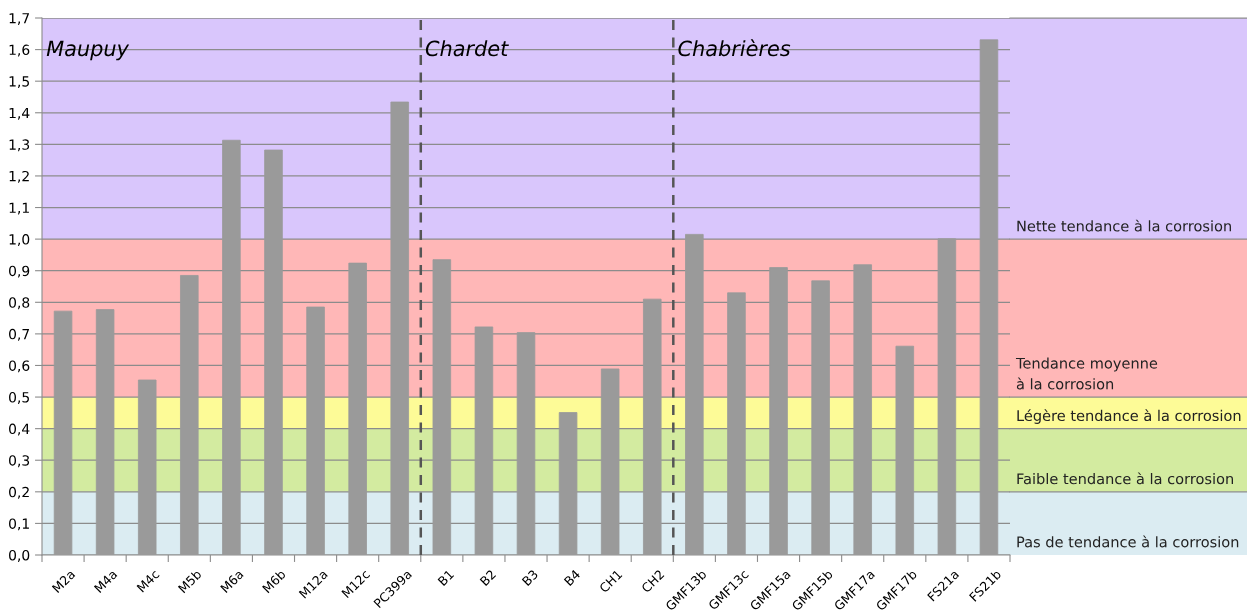  What do you see at coordinates (19, 208) in the screenshot?
I see `y-tick-label: 1,1` at bounding box center [19, 208].